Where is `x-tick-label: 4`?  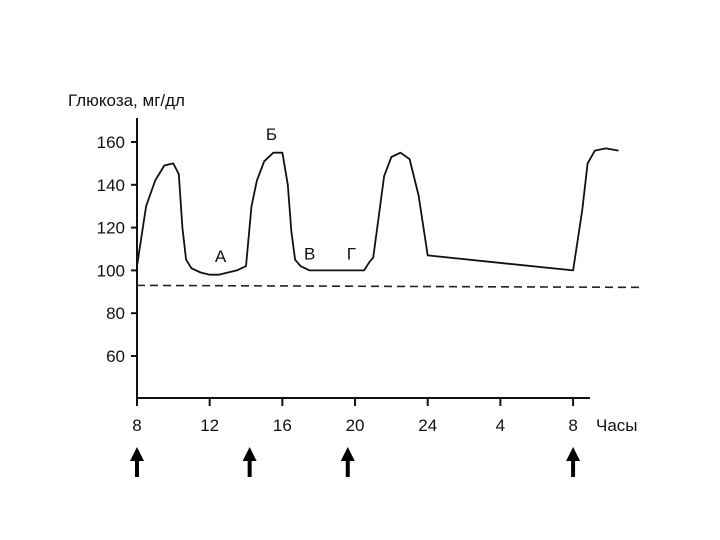 x-tick-label: 4 is located at coordinates (500, 425).